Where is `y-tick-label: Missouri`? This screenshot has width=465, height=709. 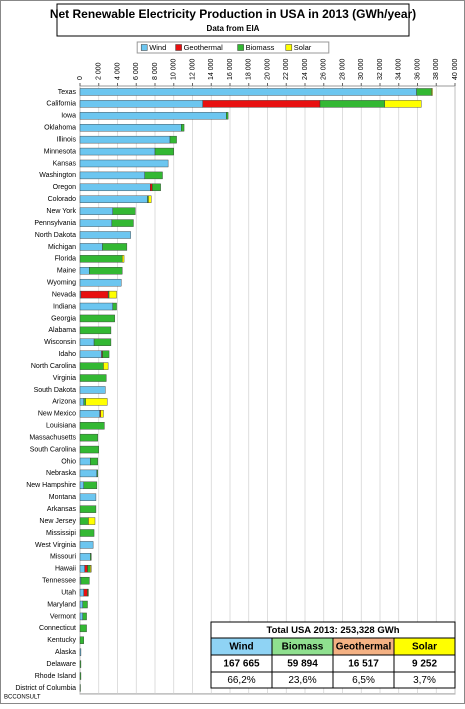
y-tick-label: Missouri is located at coordinates (63, 557).